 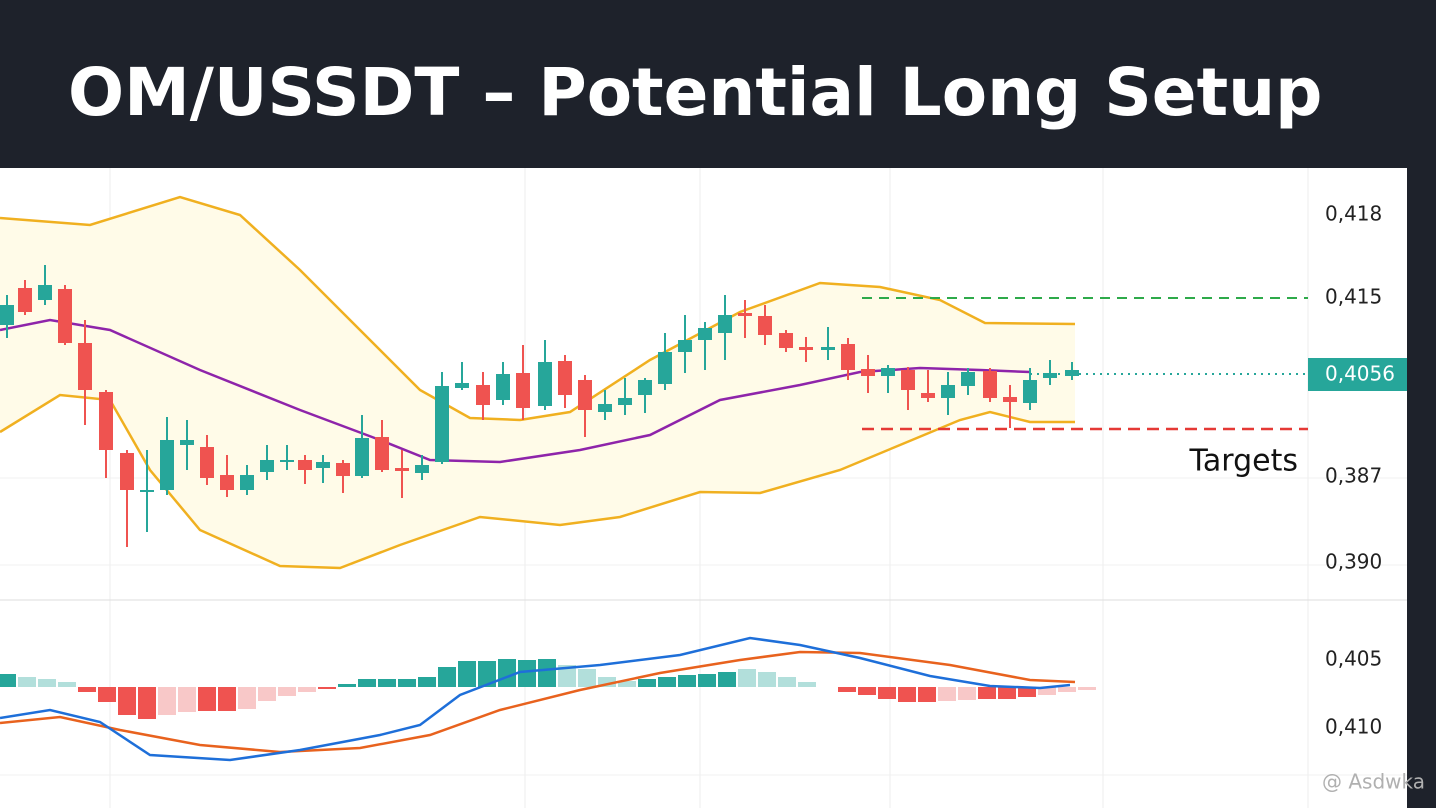 I want to click on macd-line, so click(x=535, y=699).